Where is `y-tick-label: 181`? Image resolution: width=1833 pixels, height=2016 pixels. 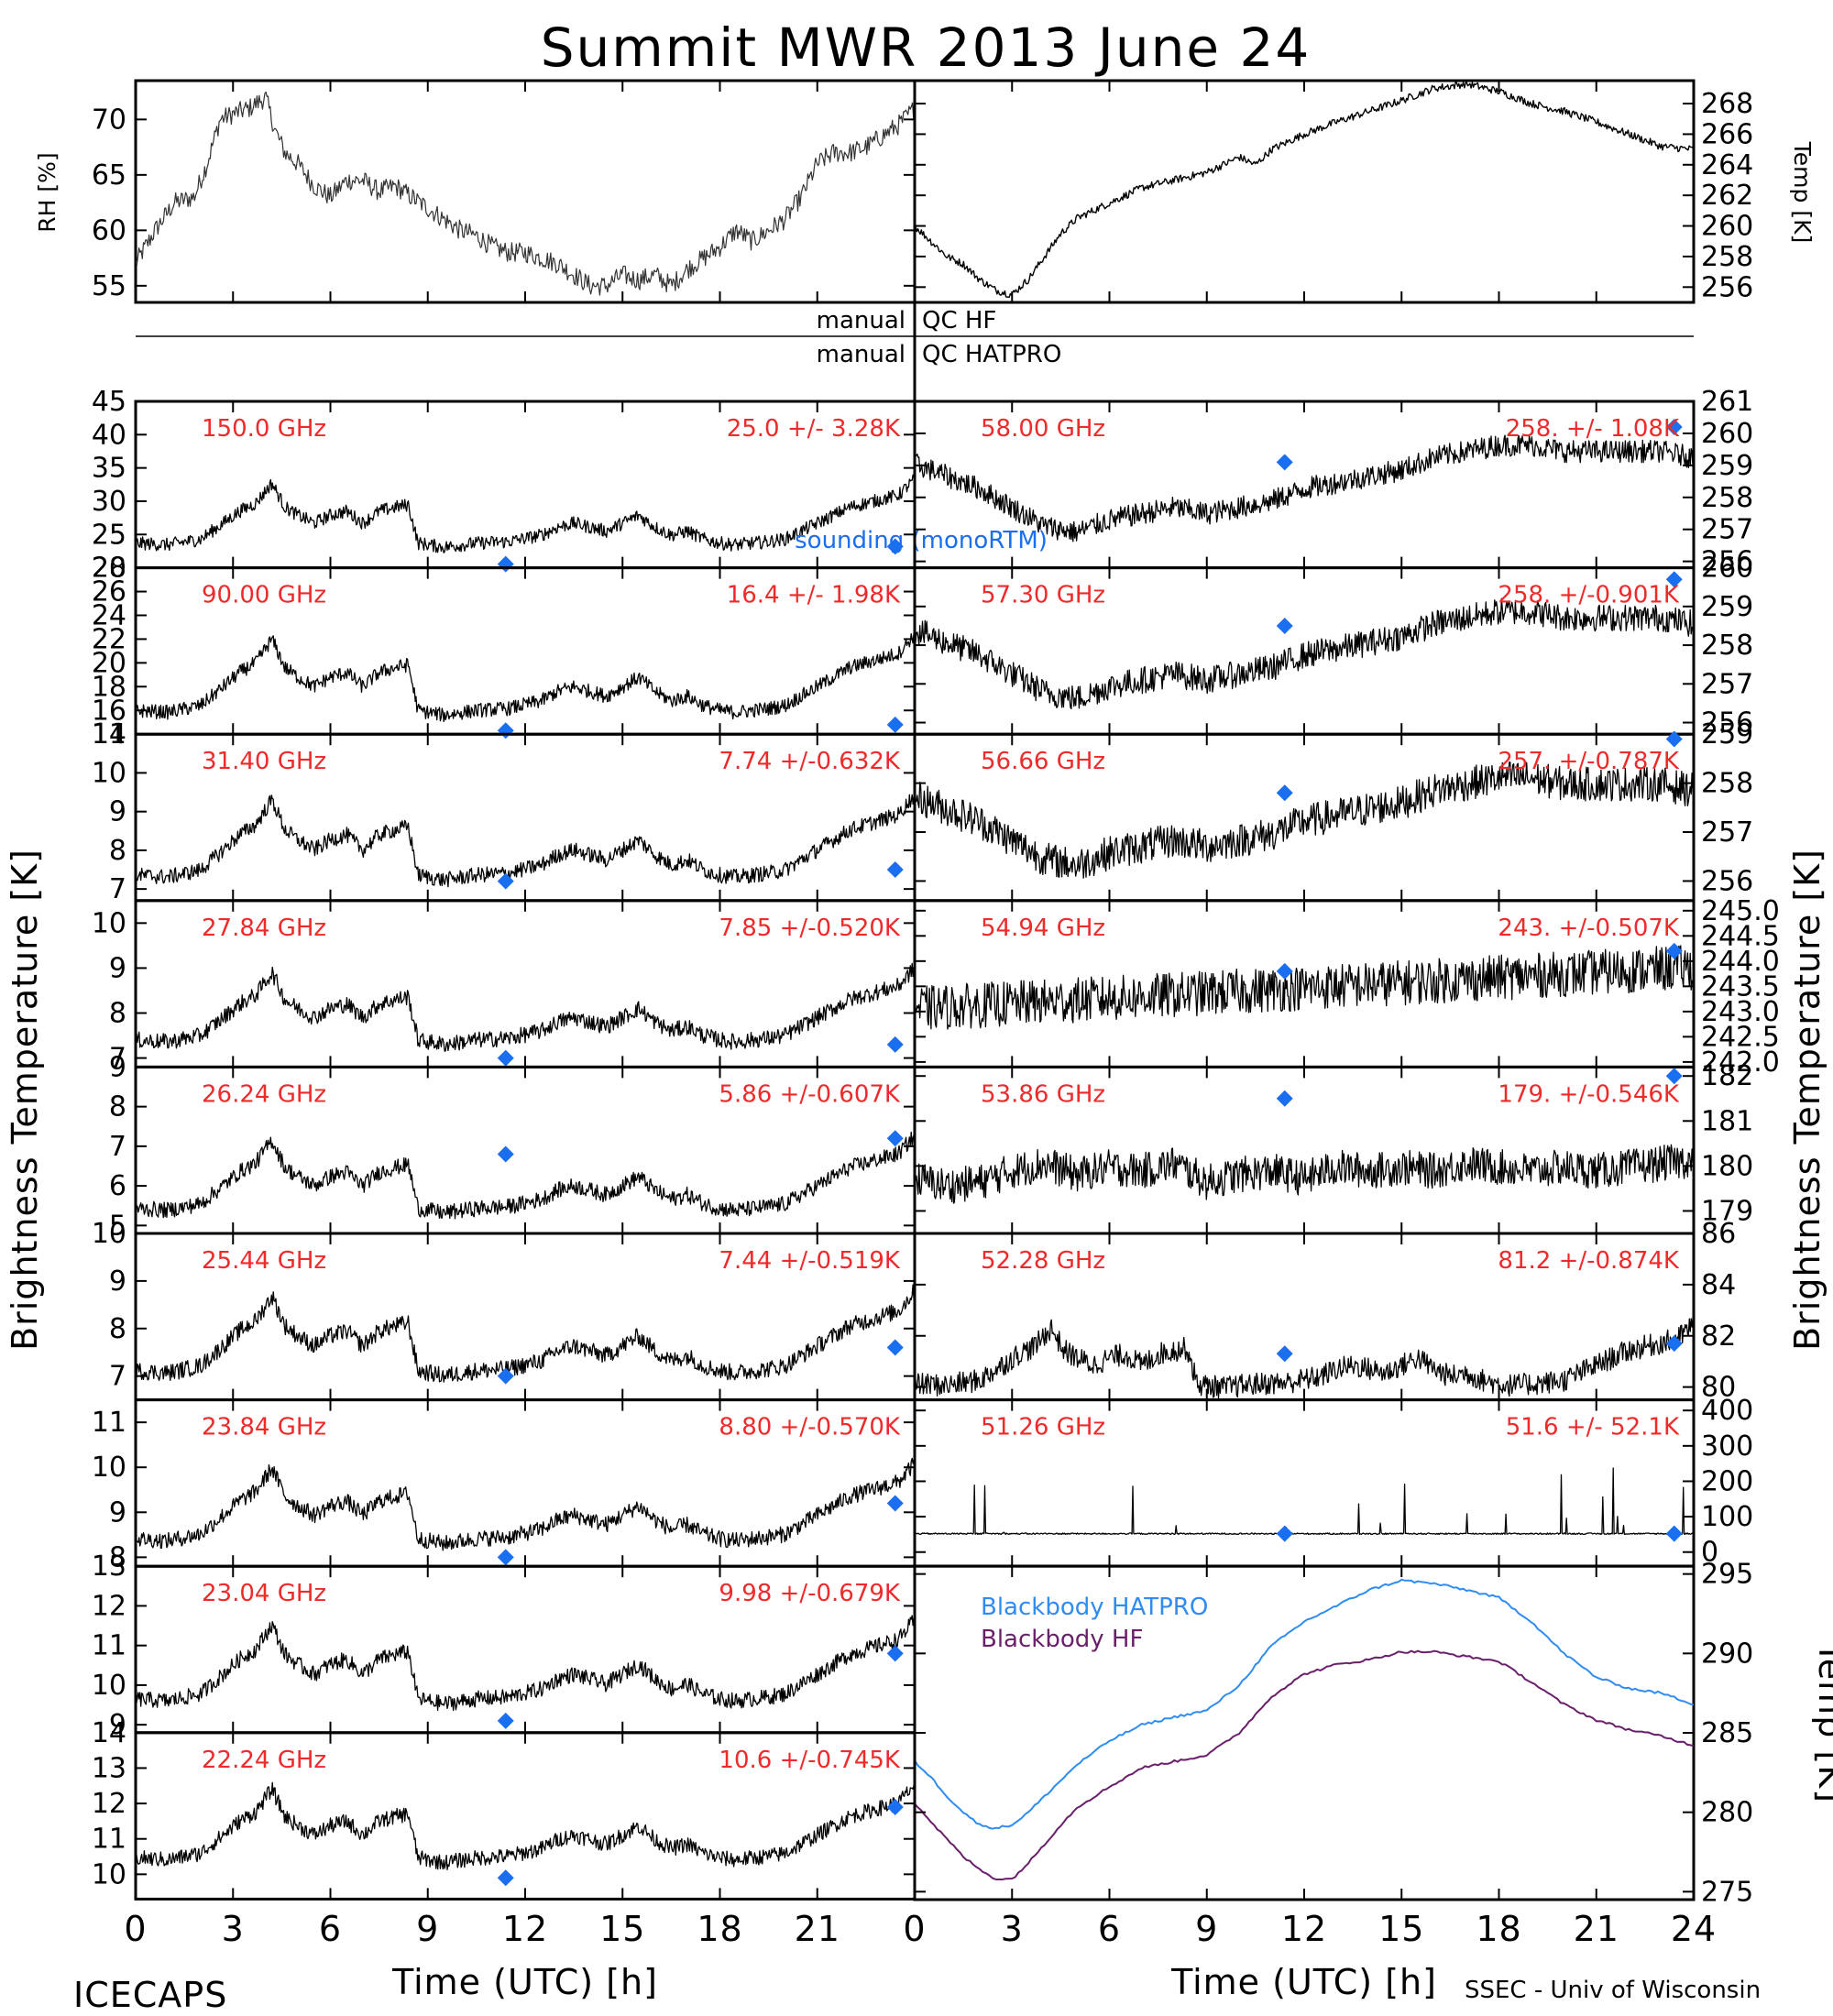
y-tick-label: 181 is located at coordinates (1727, 1121).